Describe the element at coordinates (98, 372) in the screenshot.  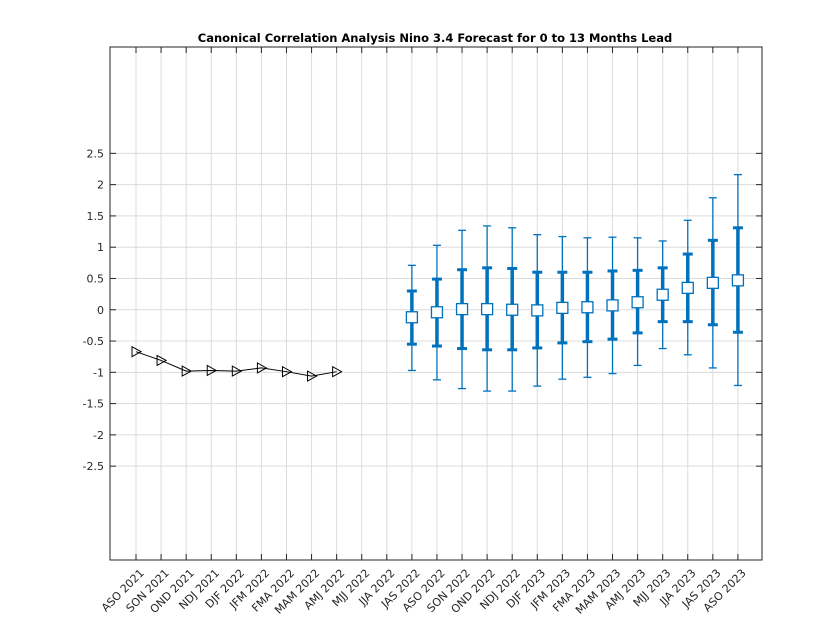
I see `y-tick-label: -1` at that location.